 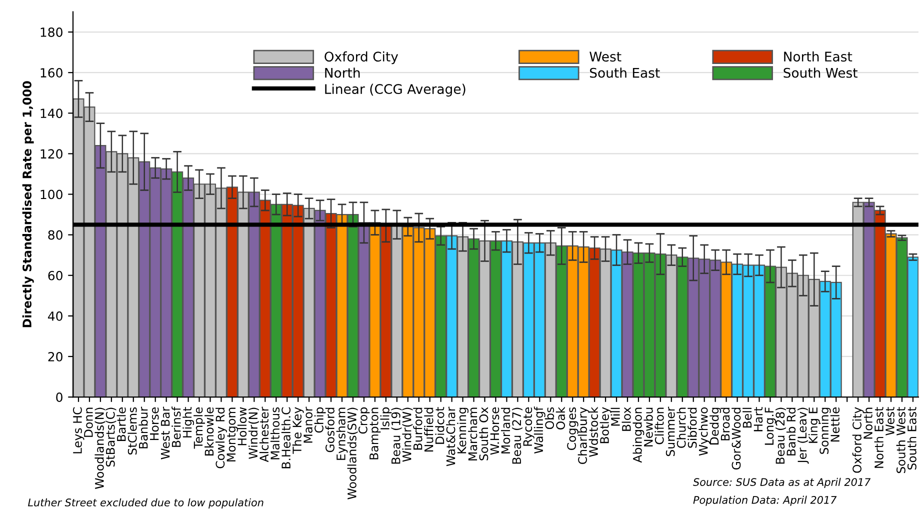 I want to click on x-tick-label: North East, so click(x=879, y=437).